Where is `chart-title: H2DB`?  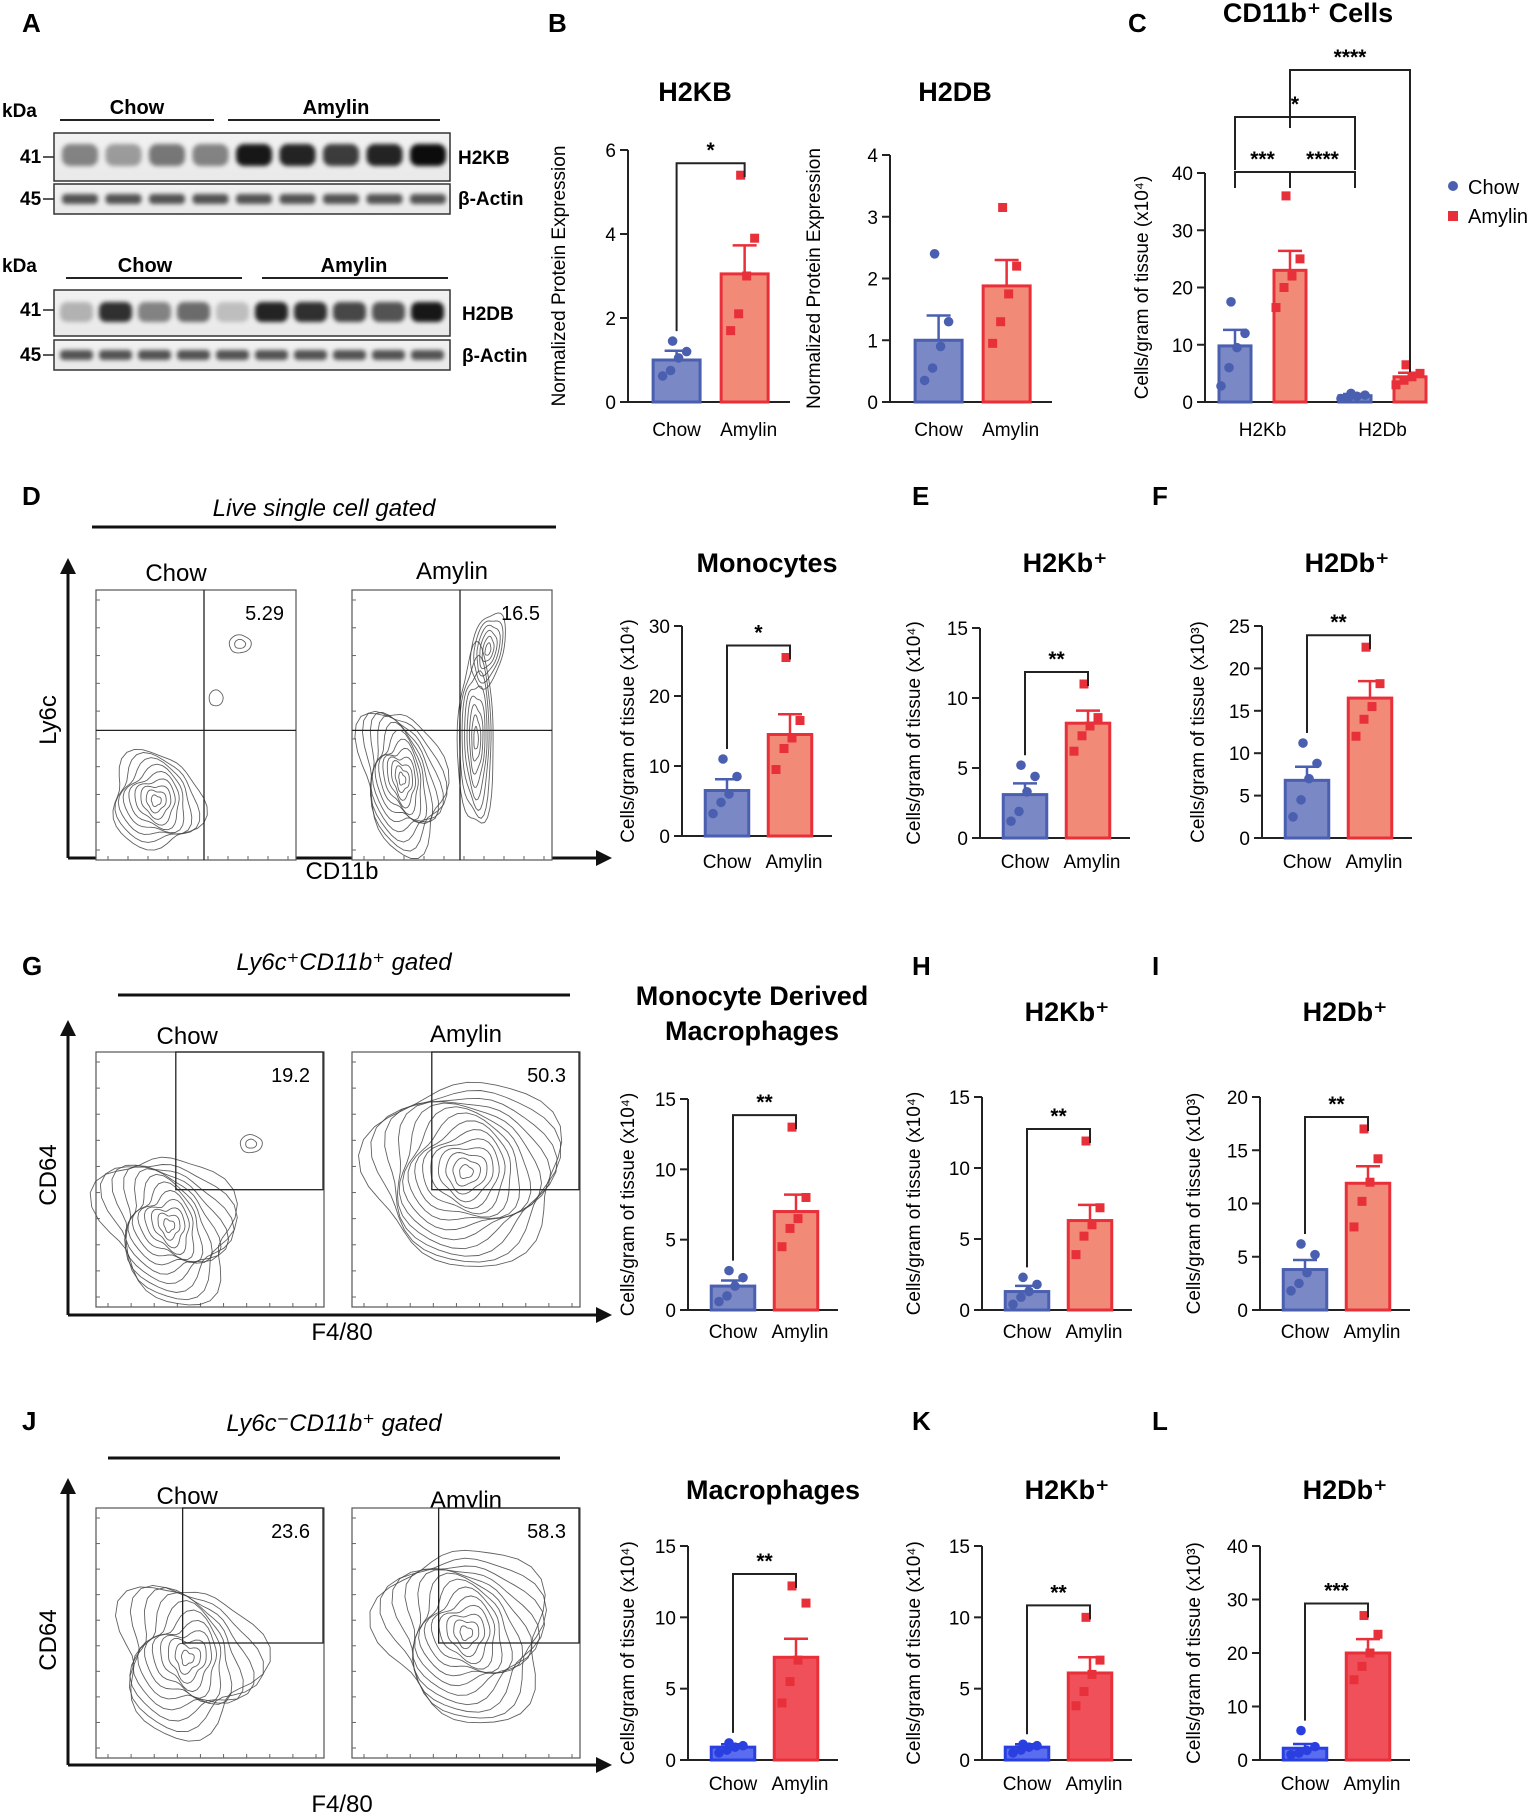 chart-title: H2DB is located at coordinates (955, 92).